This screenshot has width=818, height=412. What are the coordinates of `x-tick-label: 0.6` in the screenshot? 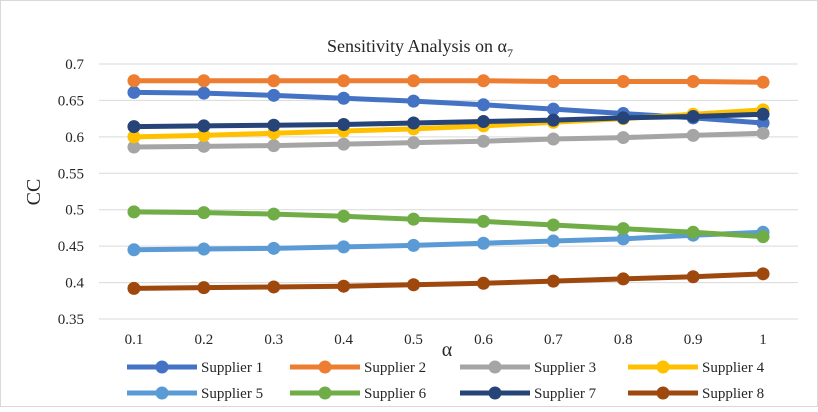 It's located at (483, 340).